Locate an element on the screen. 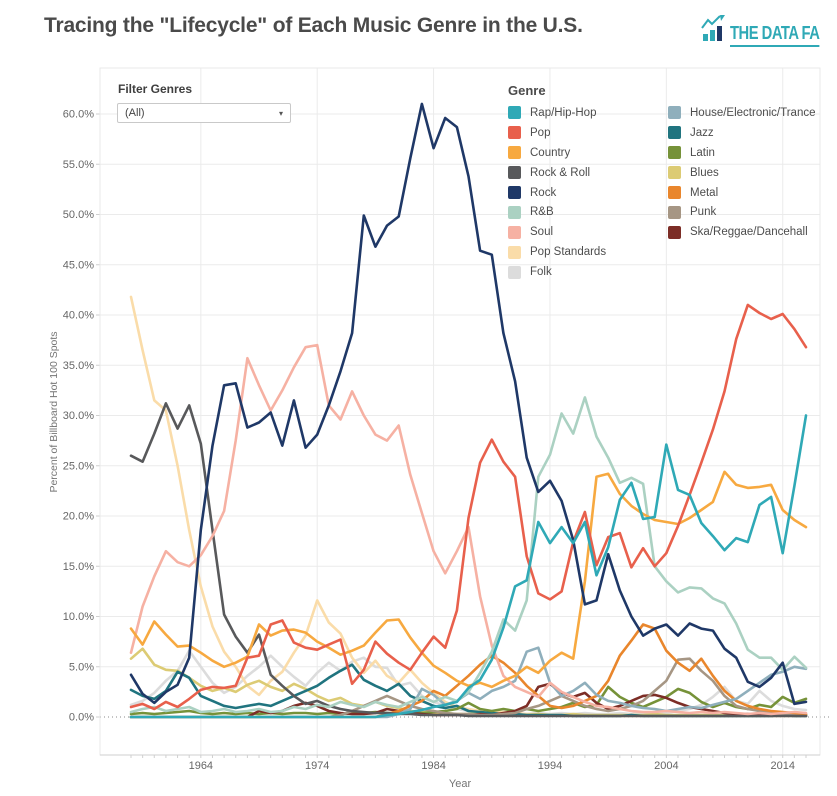  legend-item-r-b: R&B is located at coordinates (557, 212).